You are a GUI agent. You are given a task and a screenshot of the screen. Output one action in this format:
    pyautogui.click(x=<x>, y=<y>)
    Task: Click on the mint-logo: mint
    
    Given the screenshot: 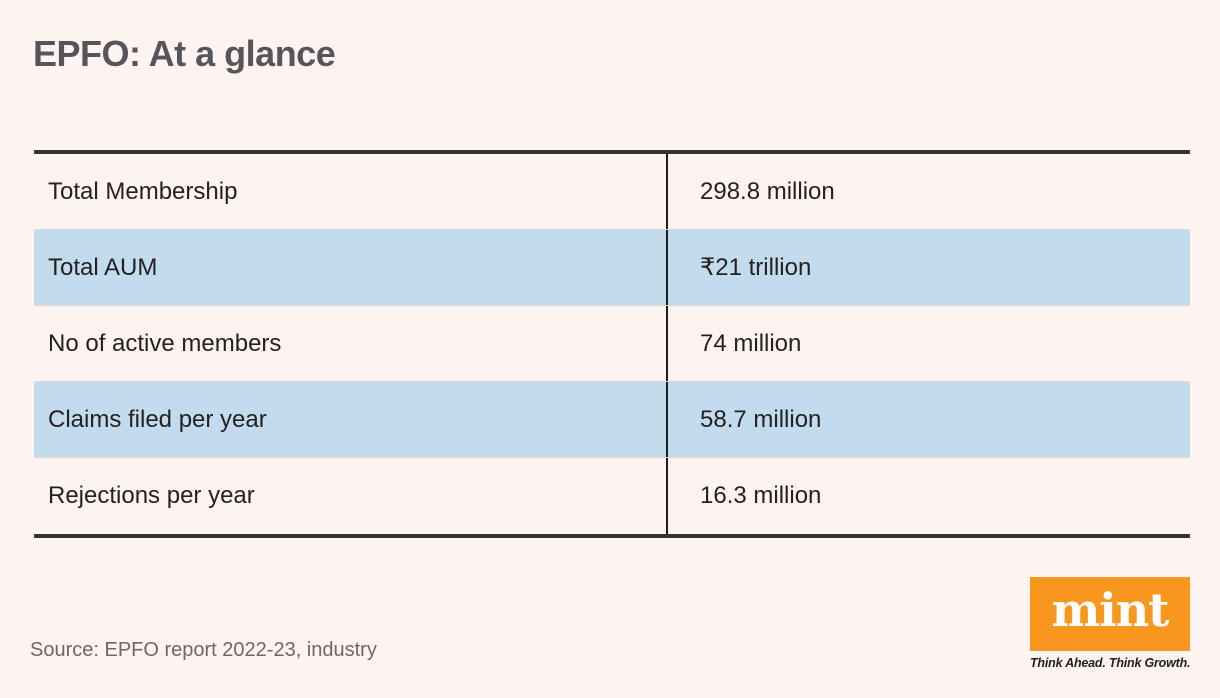 What is the action you would take?
    pyautogui.click(x=1110, y=614)
    